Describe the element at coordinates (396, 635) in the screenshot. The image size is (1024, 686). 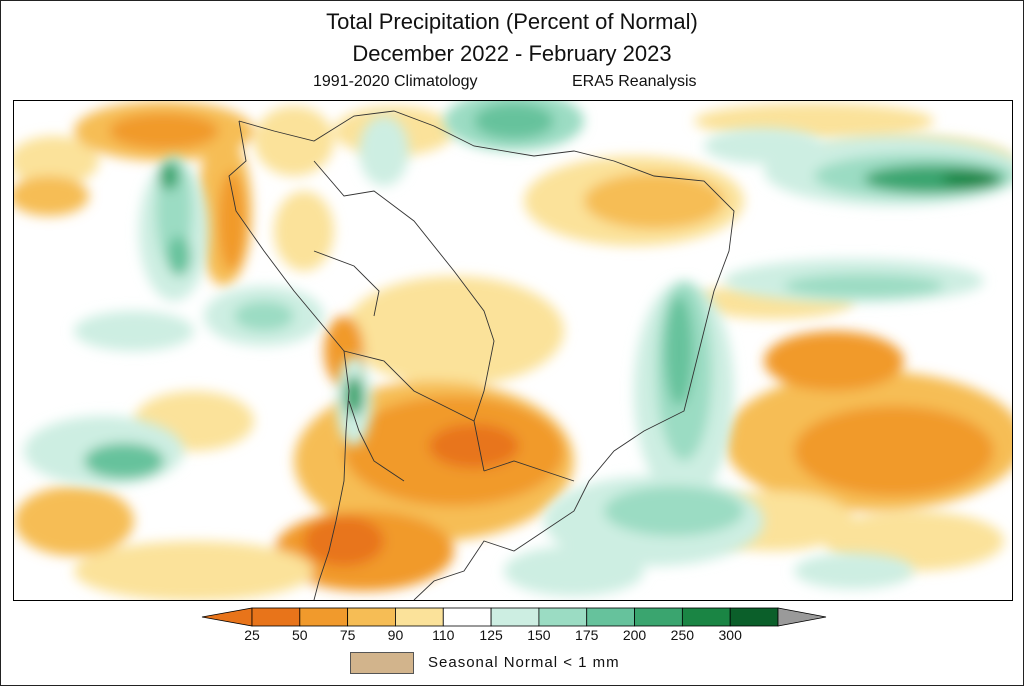
I see `colorbar-tick-label: 90` at that location.